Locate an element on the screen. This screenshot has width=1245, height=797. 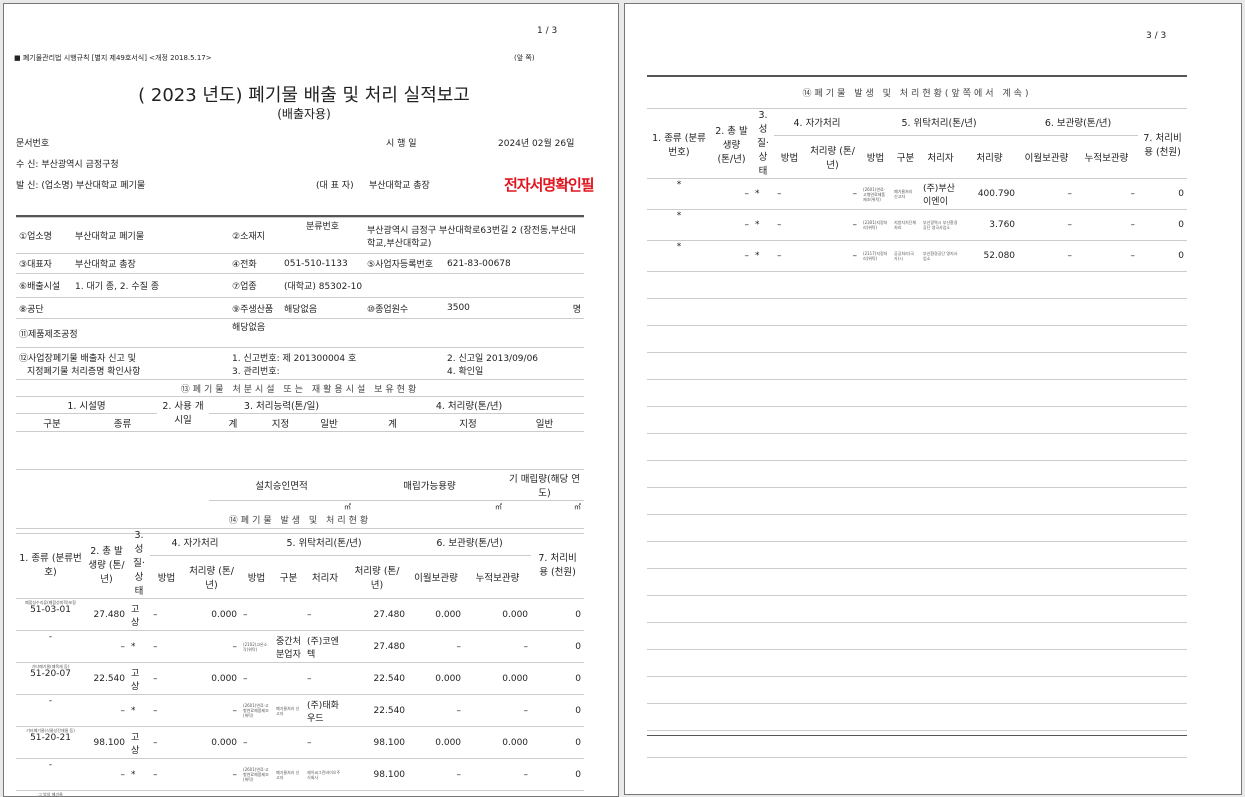
amount-cell: 52.080 is located at coordinates (990, 256).